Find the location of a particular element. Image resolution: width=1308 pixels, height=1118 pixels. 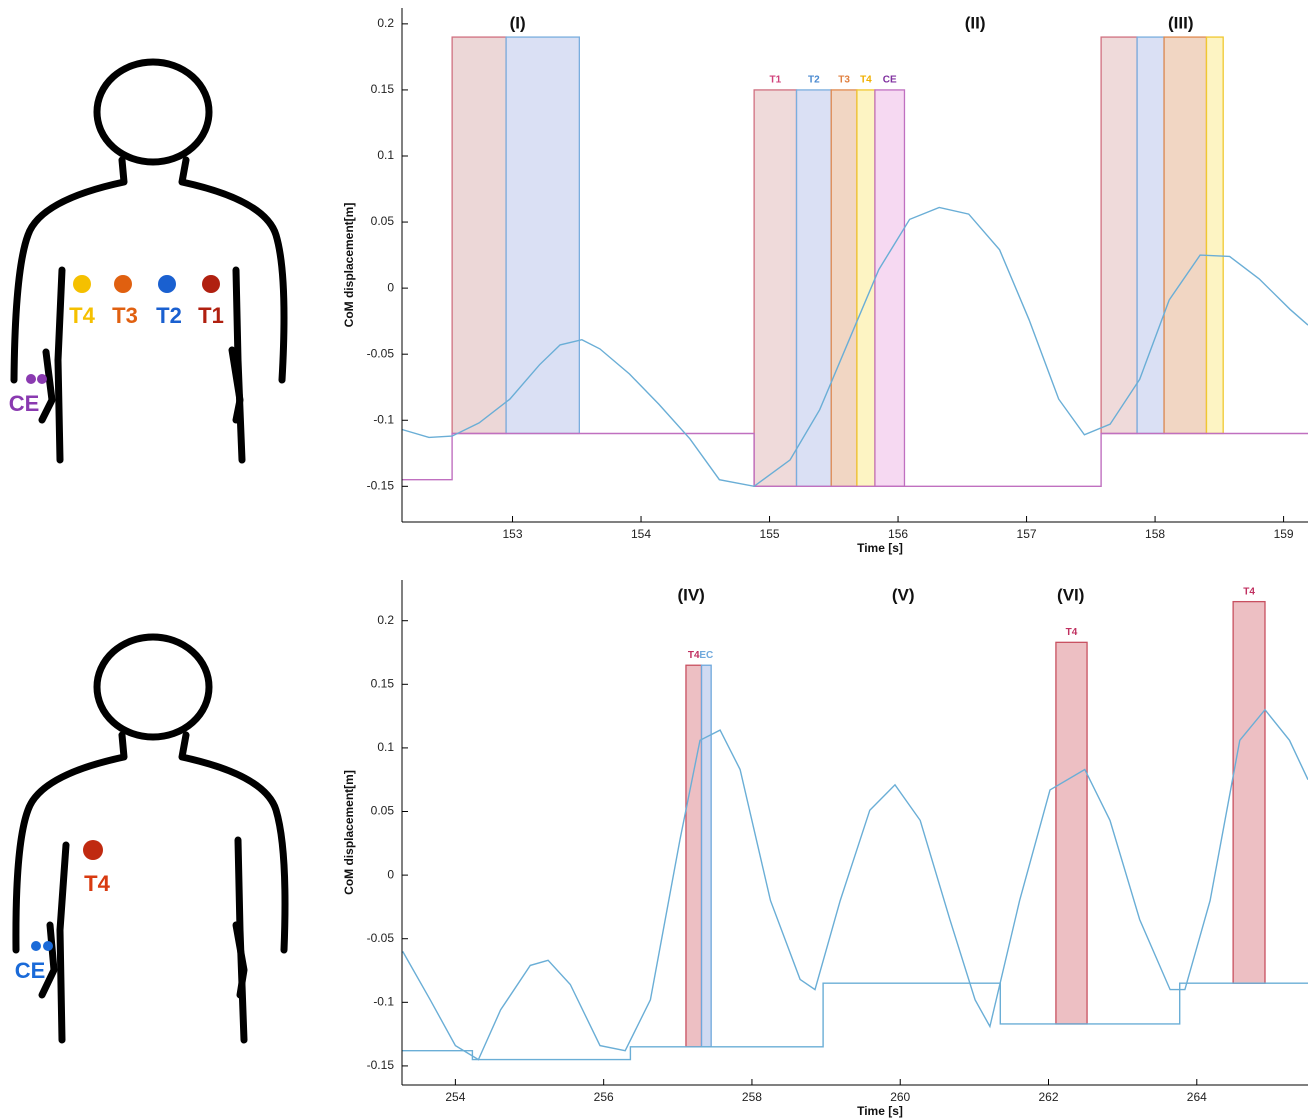

electrode-label: T3 is located at coordinates (125, 315).